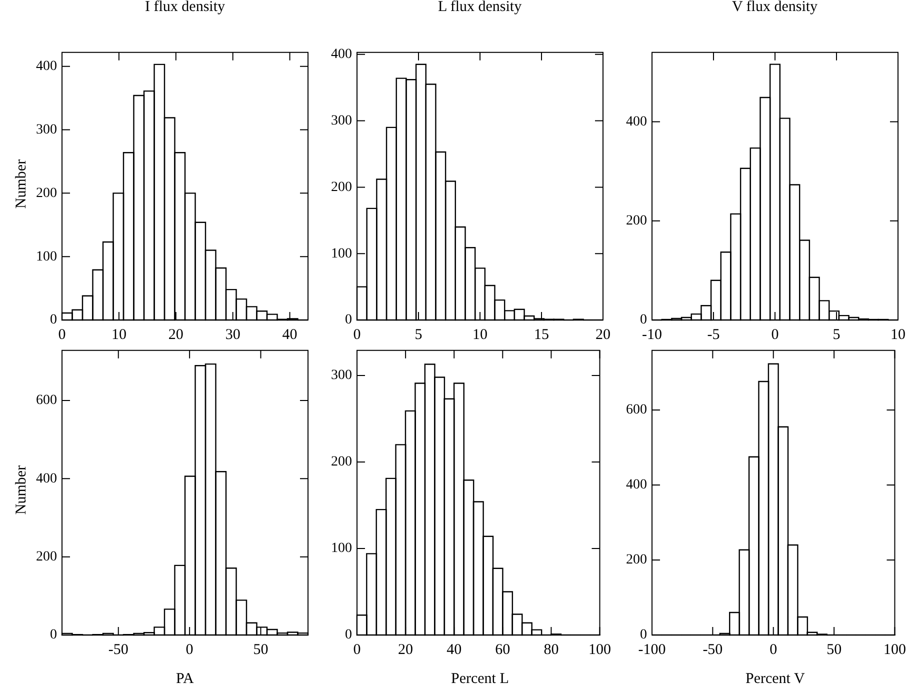 The height and width of the screenshot is (700, 920). Describe the element at coordinates (775, 8) in the screenshot. I see `chart-title: V flux density` at that location.